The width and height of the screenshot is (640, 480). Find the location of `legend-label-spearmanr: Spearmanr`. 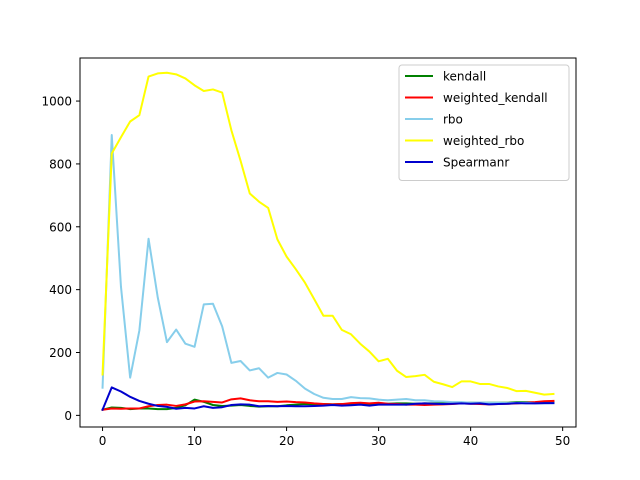

legend-label-spearmanr: Spearmanr is located at coordinates (476, 163).